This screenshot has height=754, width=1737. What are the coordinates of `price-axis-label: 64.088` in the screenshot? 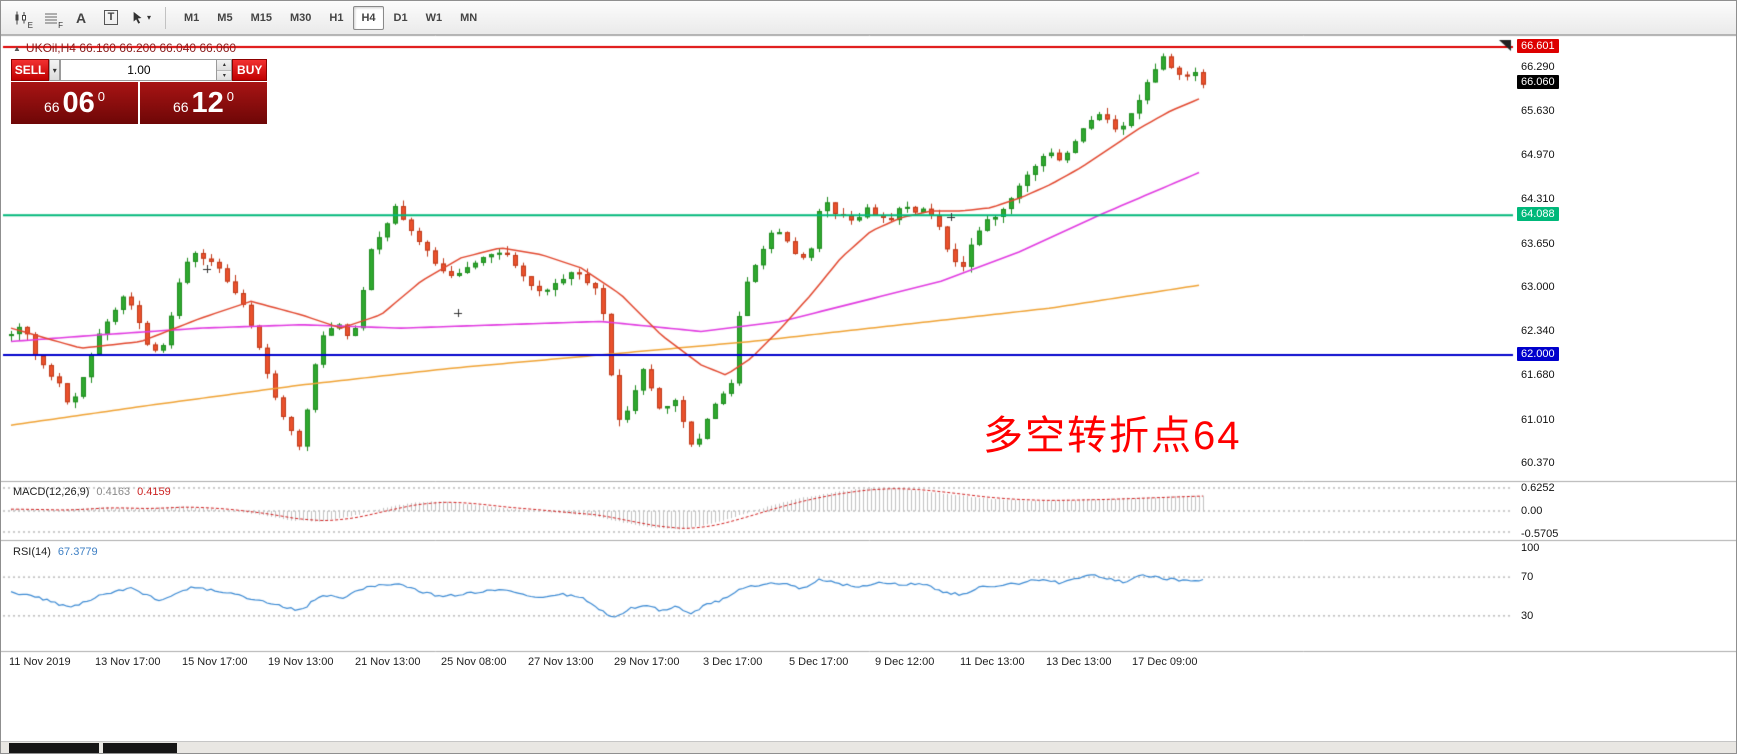 It's located at (1538, 214).